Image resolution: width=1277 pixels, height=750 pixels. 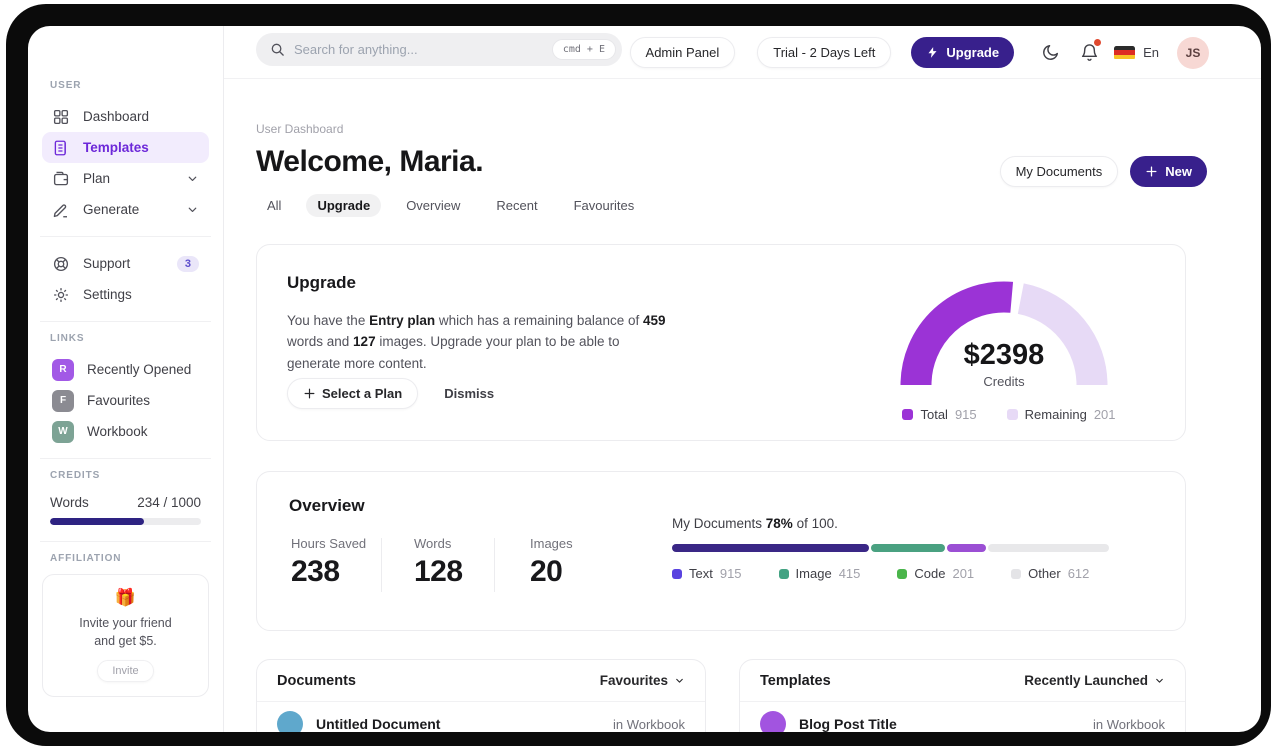 I want to click on bar-segment-text, so click(x=770, y=548).